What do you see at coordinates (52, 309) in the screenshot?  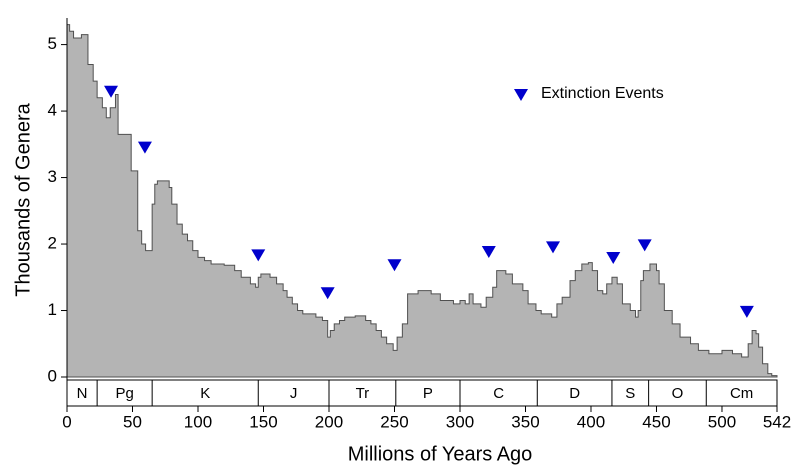 I see `y-tick-label: 1` at bounding box center [52, 309].